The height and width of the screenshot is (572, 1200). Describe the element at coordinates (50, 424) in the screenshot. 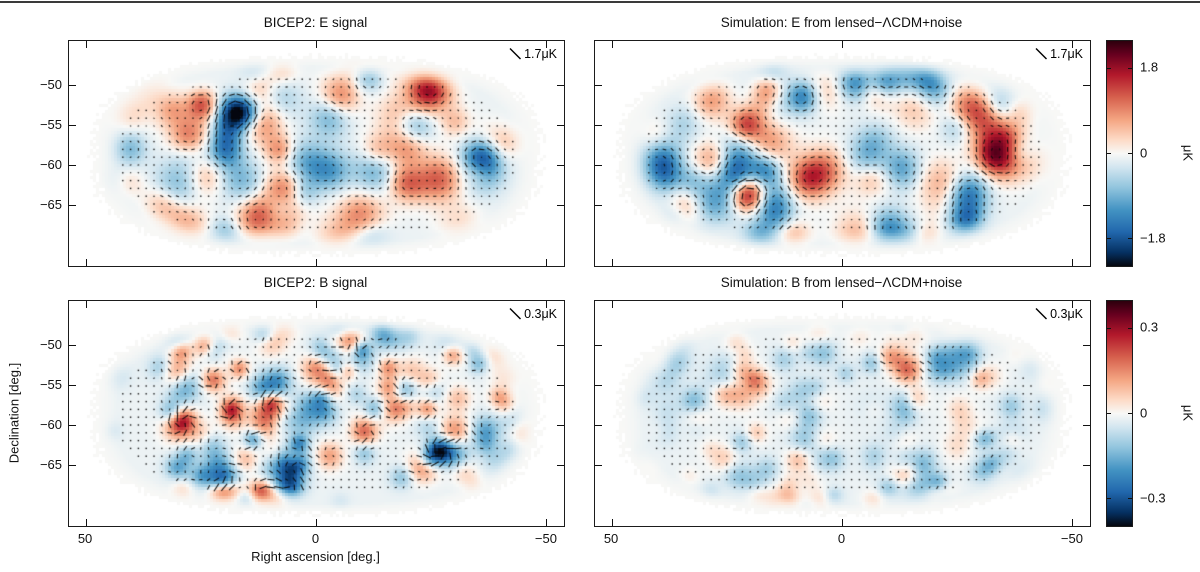

I see `y-tick-label: −60` at that location.